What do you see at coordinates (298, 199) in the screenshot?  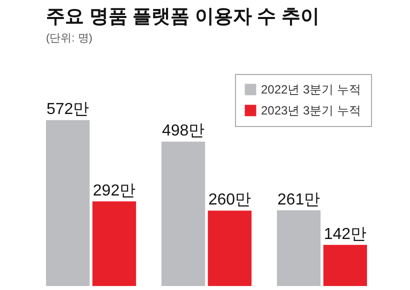 I see `data-label: 261만` at bounding box center [298, 199].